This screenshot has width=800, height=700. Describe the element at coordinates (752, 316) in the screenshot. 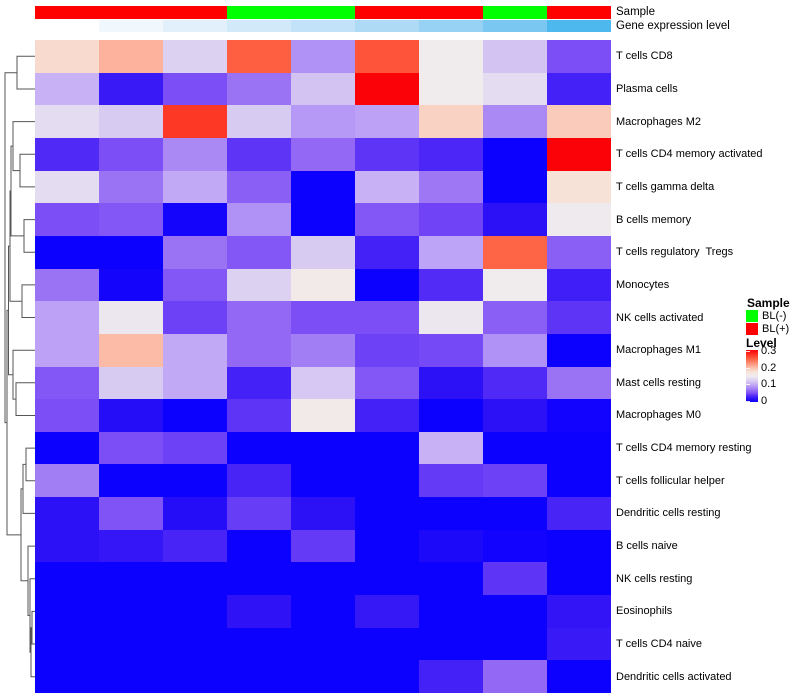

I see `legend-swatch-bl-neg` at that location.